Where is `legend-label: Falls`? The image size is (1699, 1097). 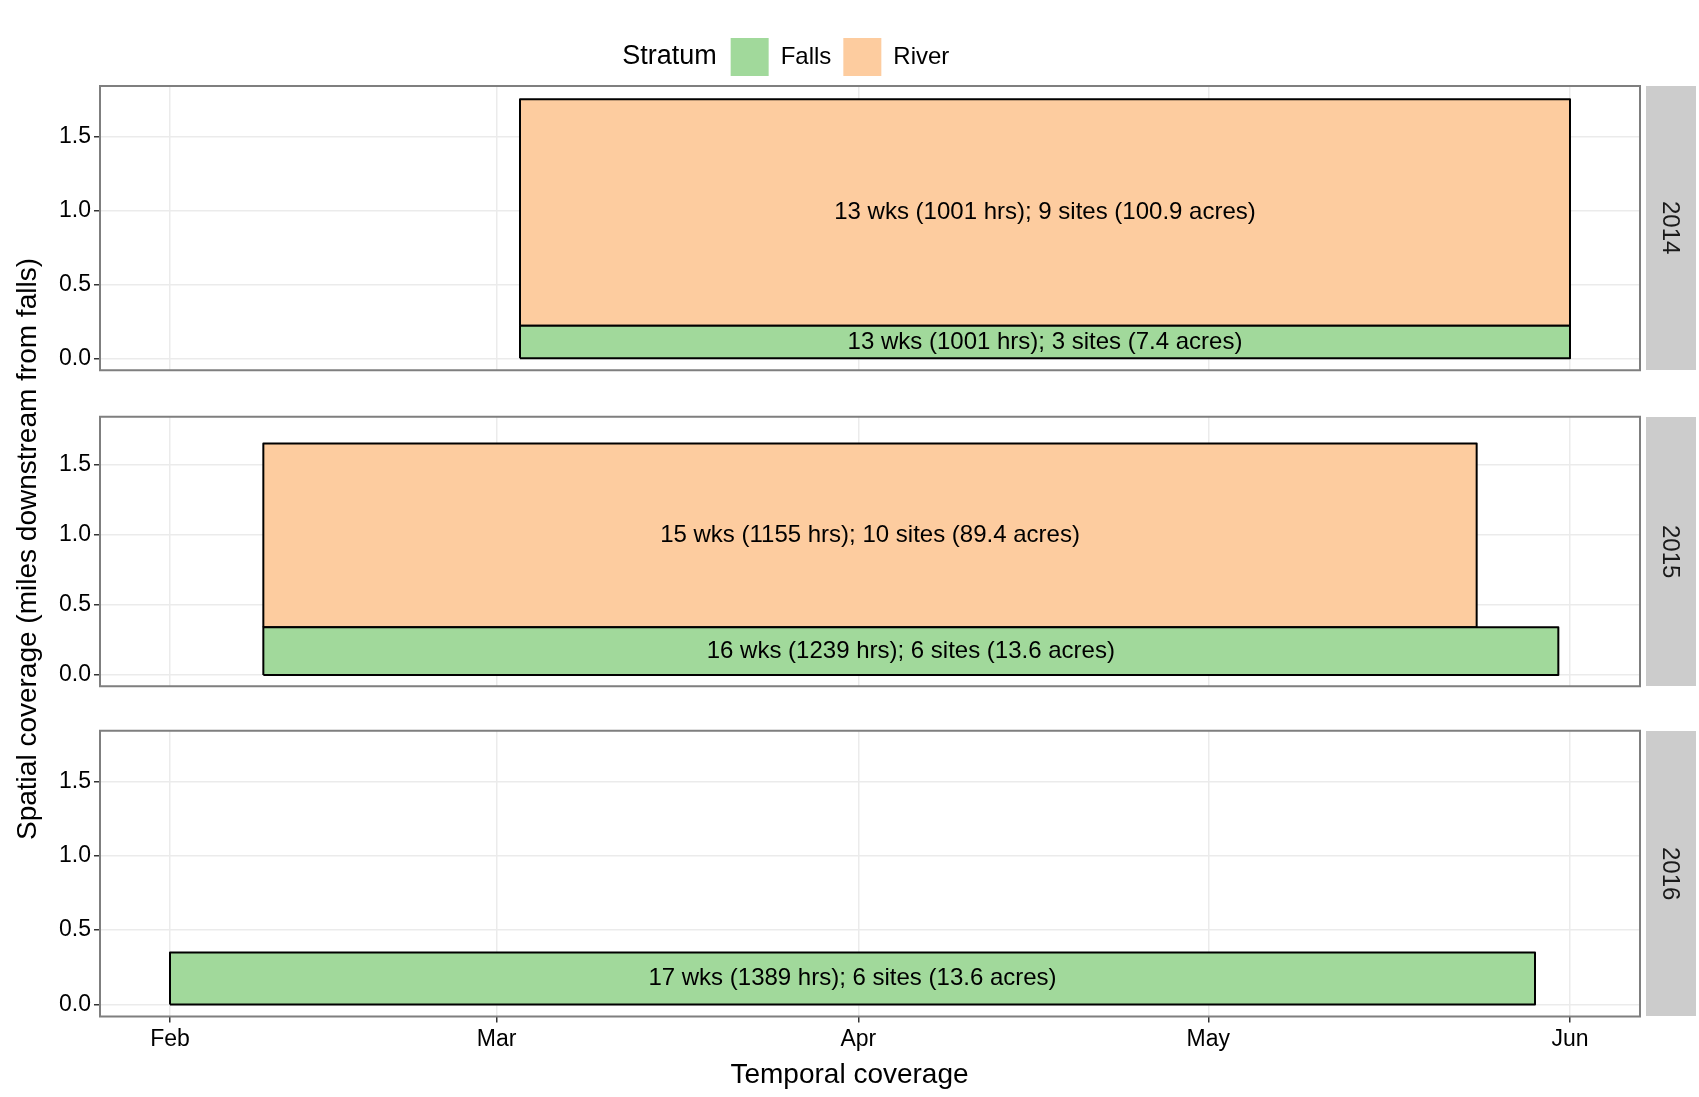
legend-label: Falls is located at coordinates (806, 55).